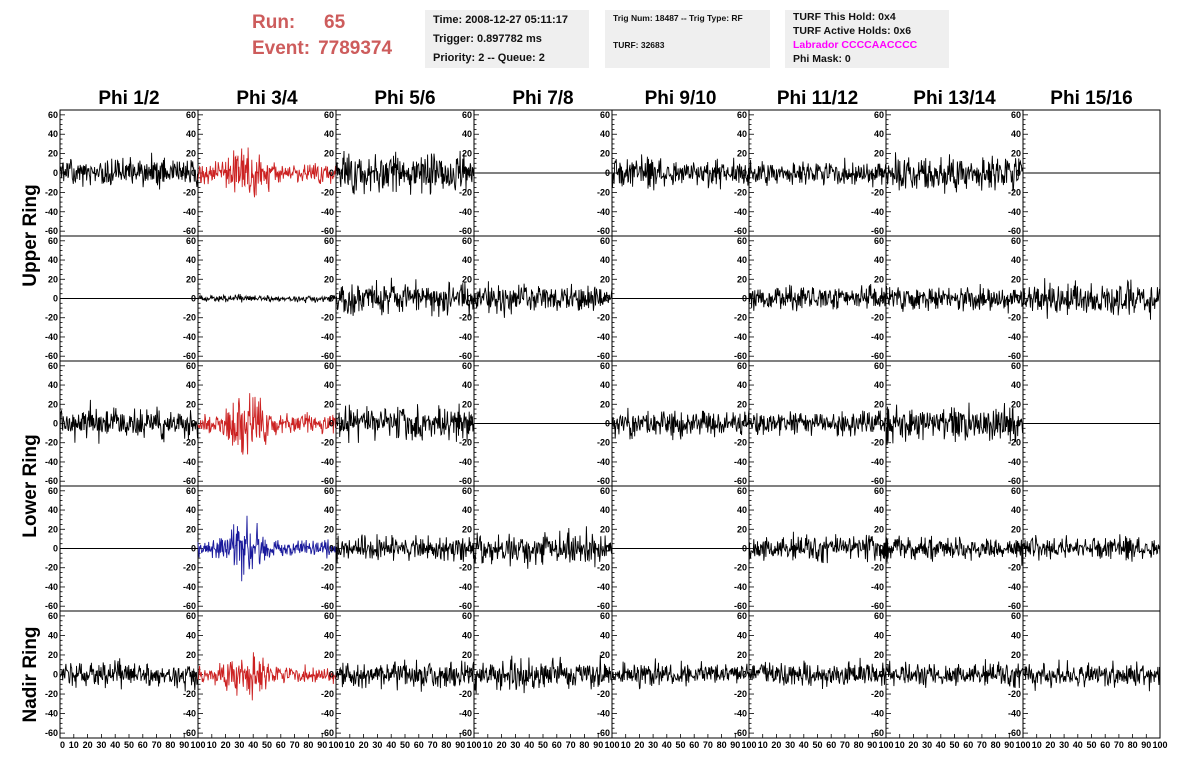  What do you see at coordinates (673, 298) in the screenshot?
I see `panel-r2-c5: 60 40 20 0 -20 -40 -60` at bounding box center [673, 298].